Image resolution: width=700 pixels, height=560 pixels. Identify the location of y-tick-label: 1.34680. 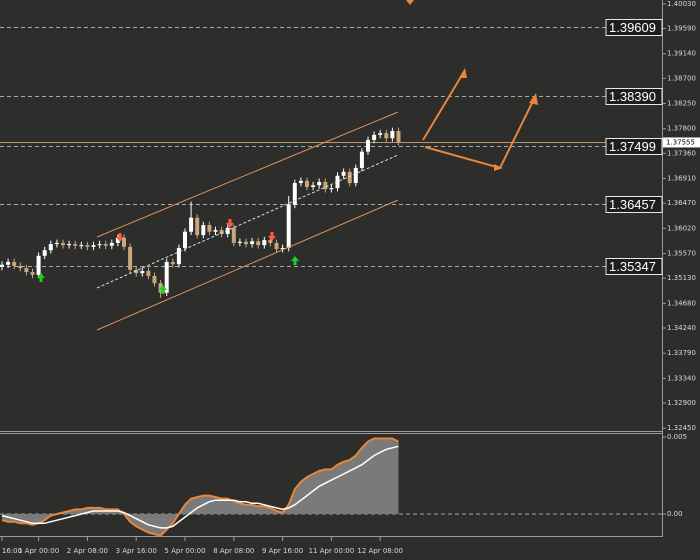
(681, 303).